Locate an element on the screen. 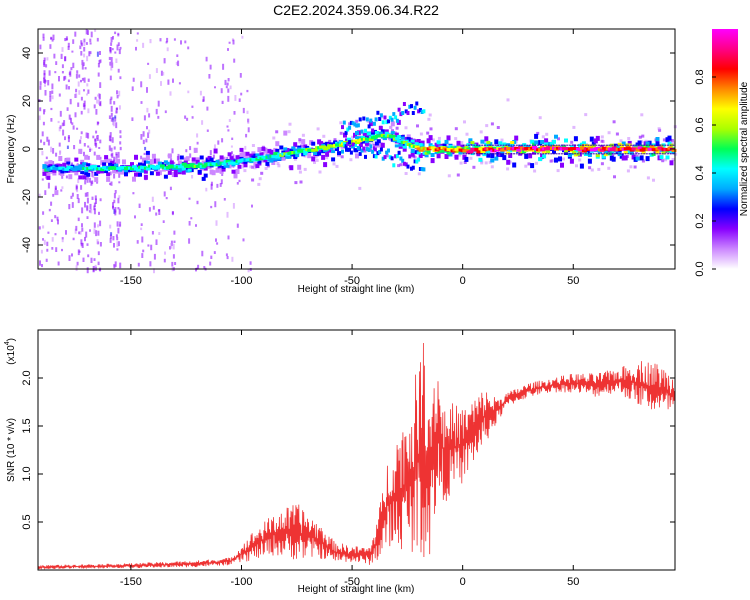  heatmap-y-axis-label: Frequency (Hz) is located at coordinates (11, 149).